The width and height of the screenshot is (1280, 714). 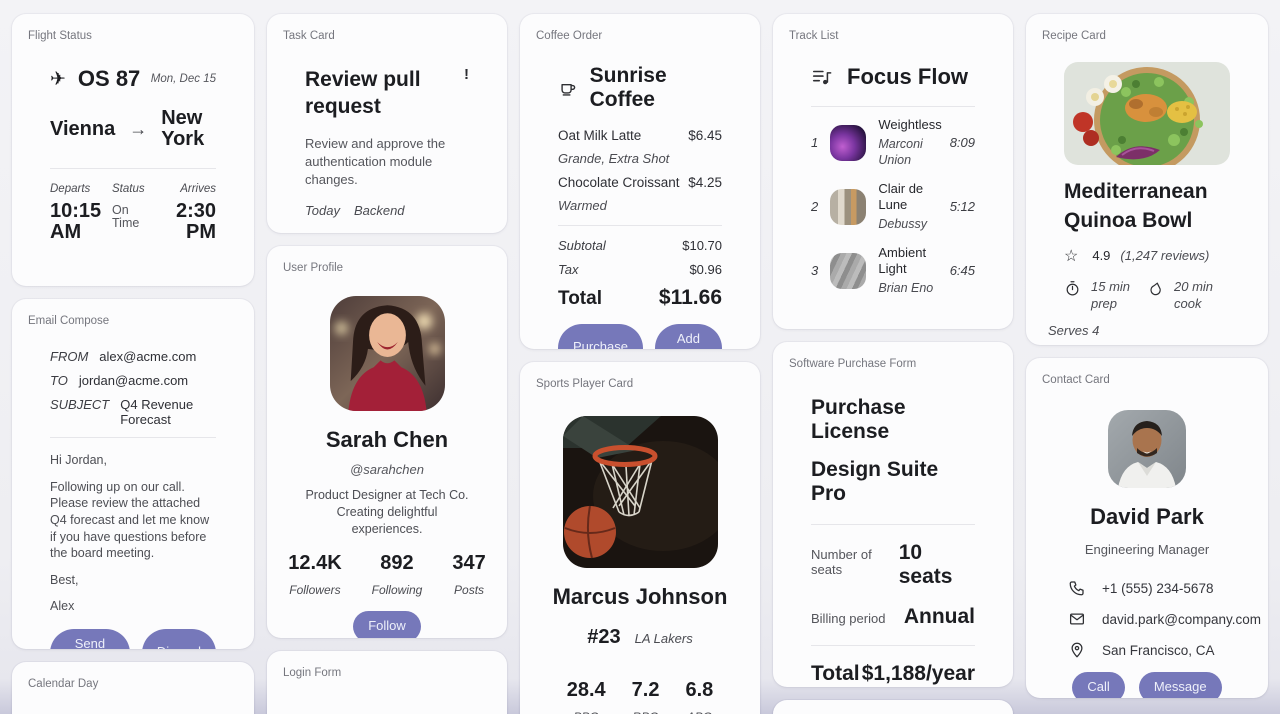 What do you see at coordinates (582, 205) in the screenshot?
I see `item-detail: Warmed` at bounding box center [582, 205].